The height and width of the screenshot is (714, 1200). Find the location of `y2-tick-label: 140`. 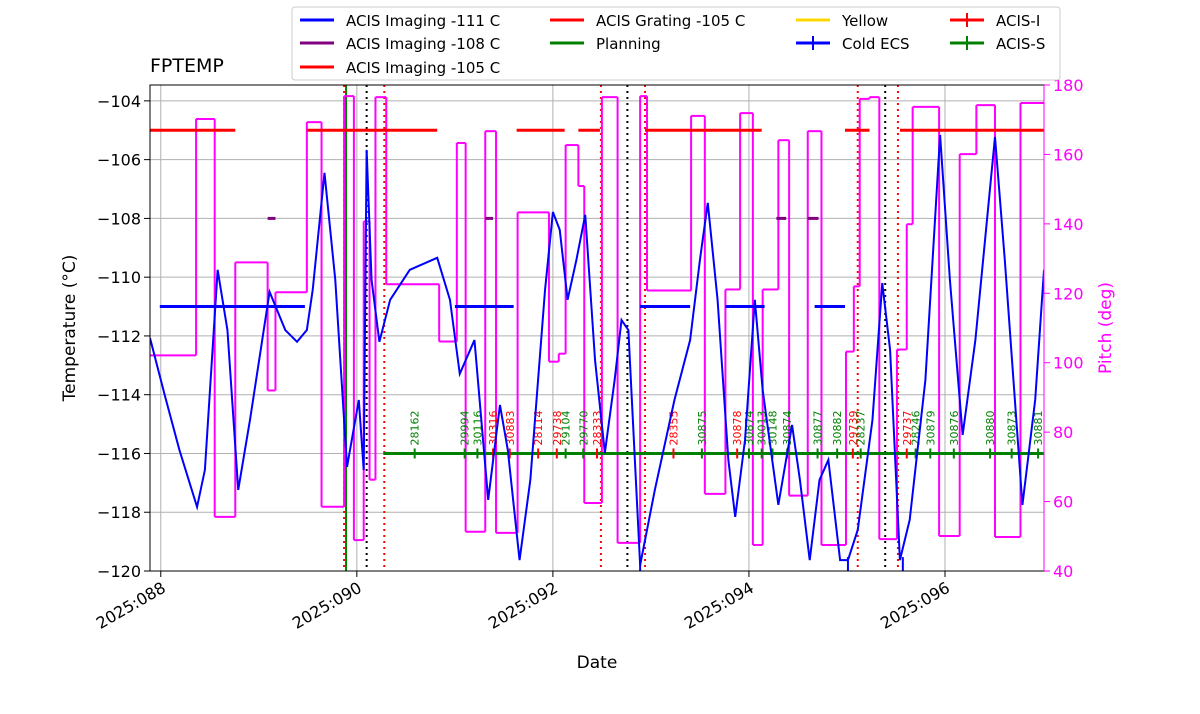

y2-tick-label: 140 is located at coordinates (1068, 224).